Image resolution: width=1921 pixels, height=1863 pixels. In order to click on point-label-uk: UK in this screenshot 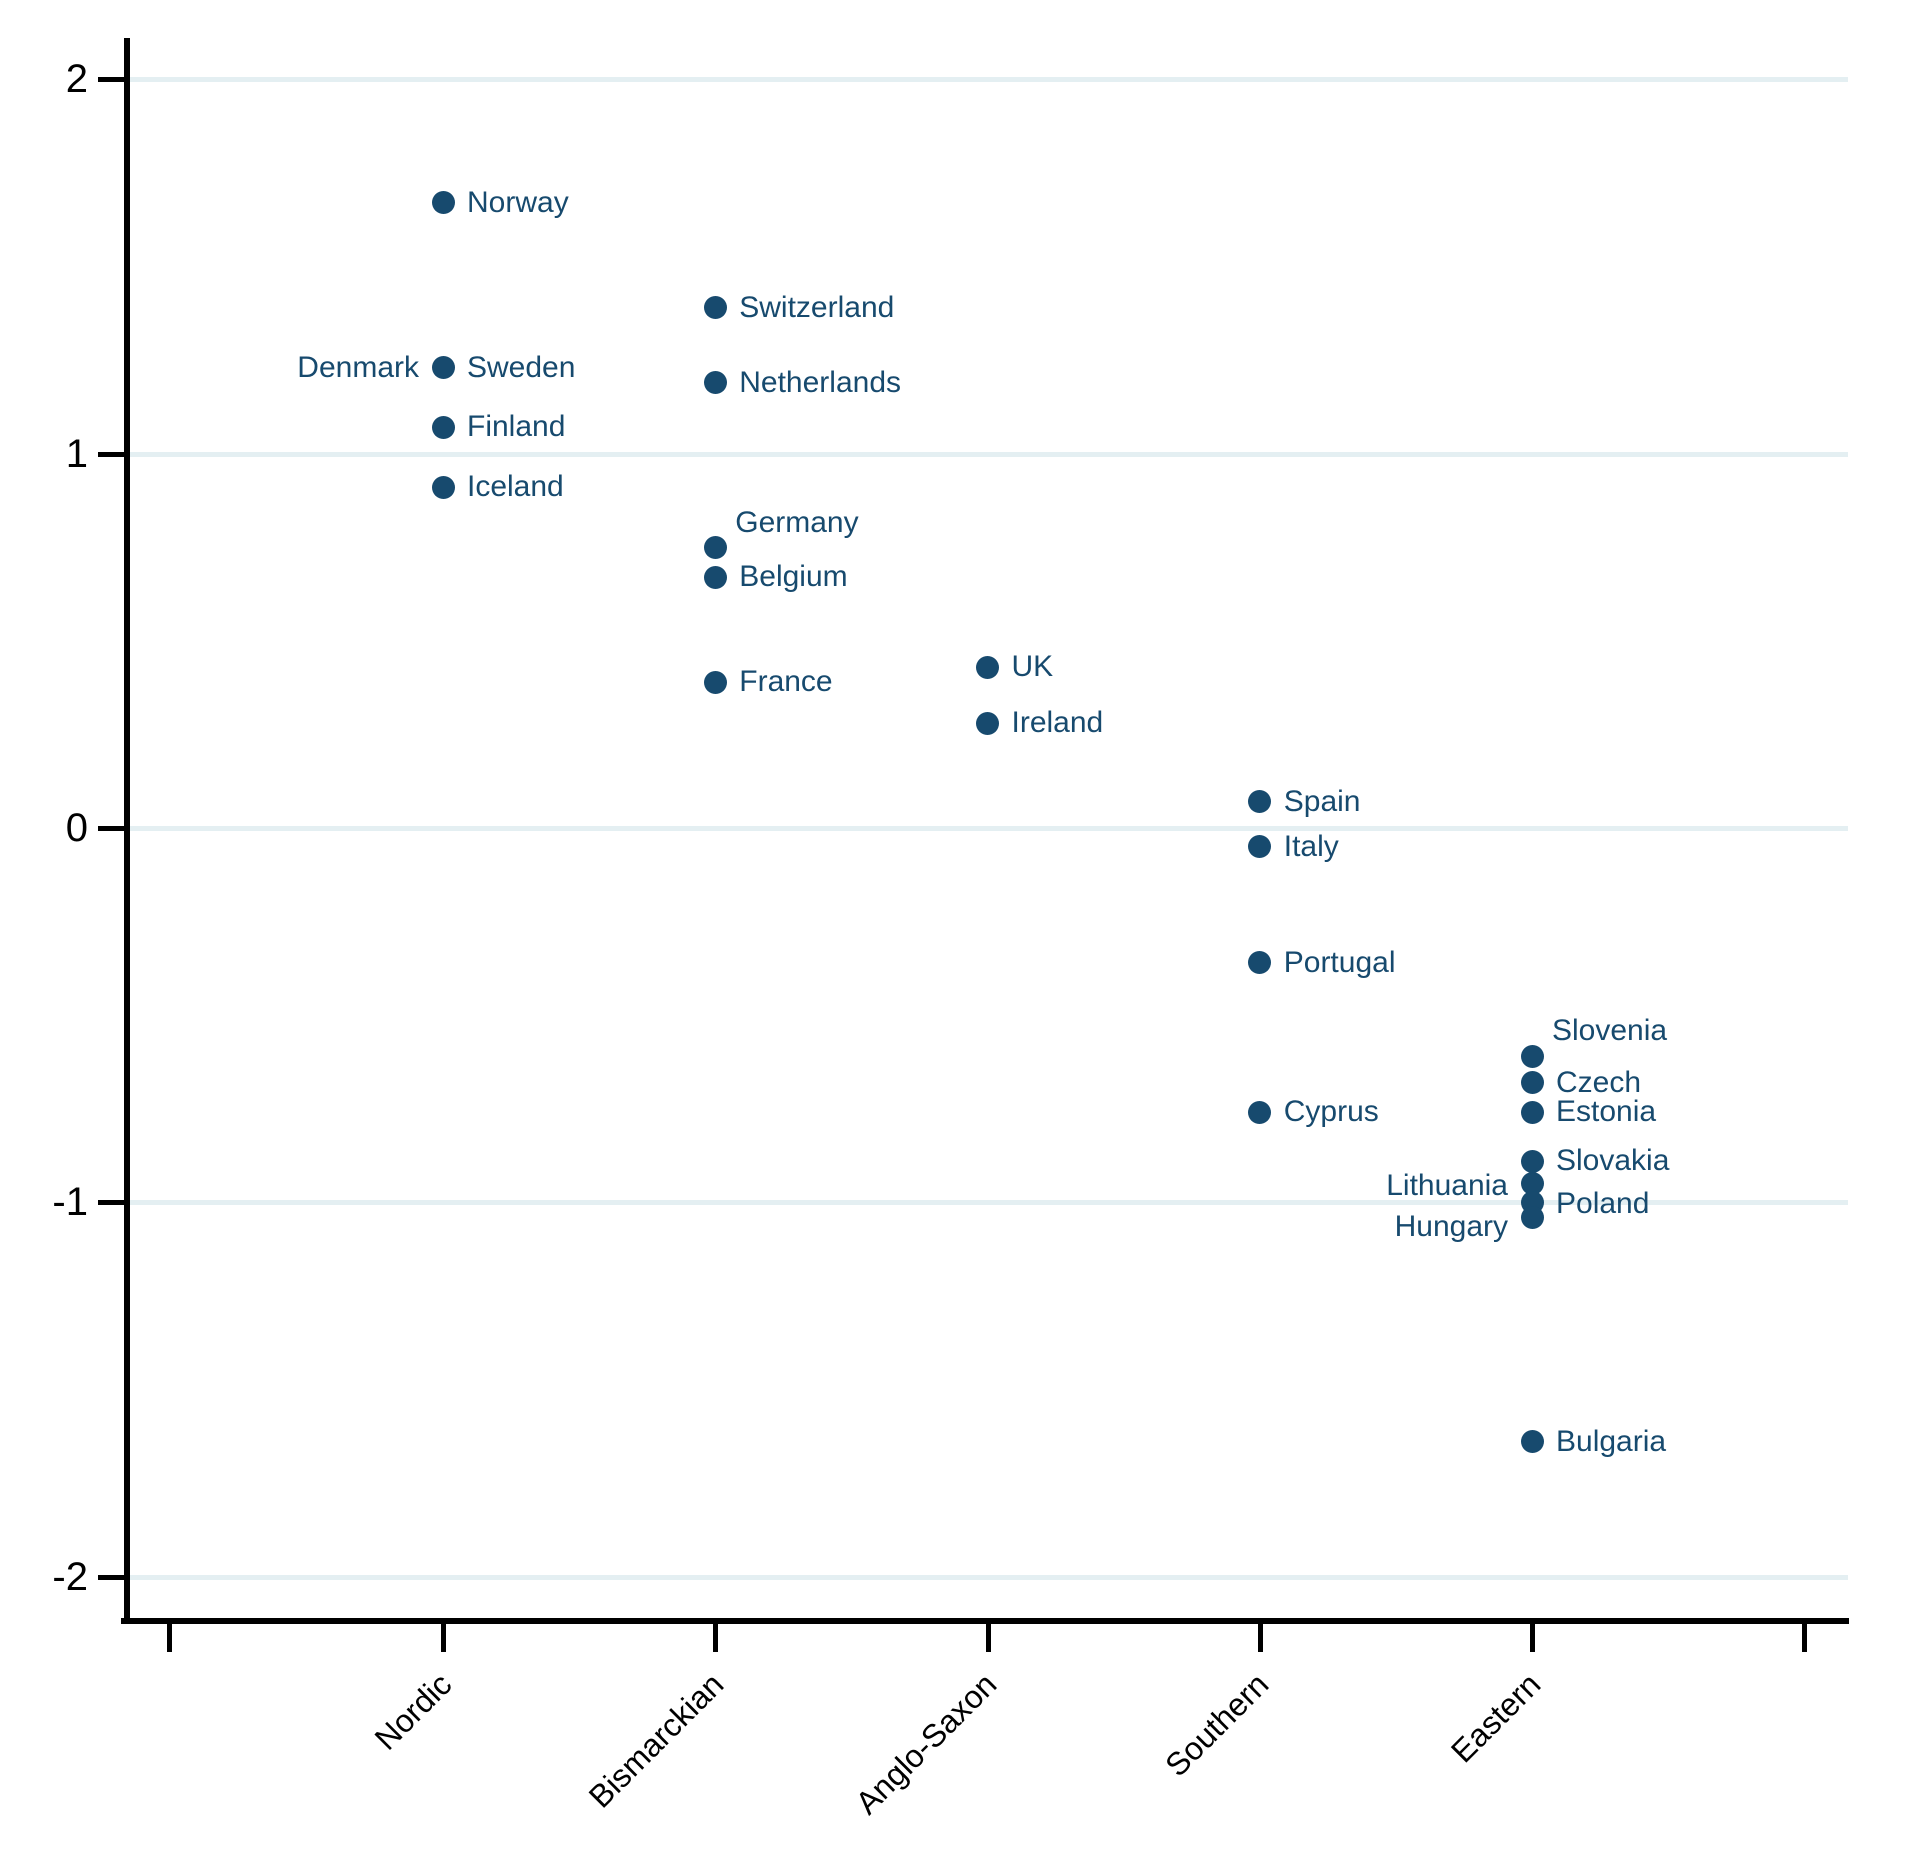, I will do `click(1032, 667)`.